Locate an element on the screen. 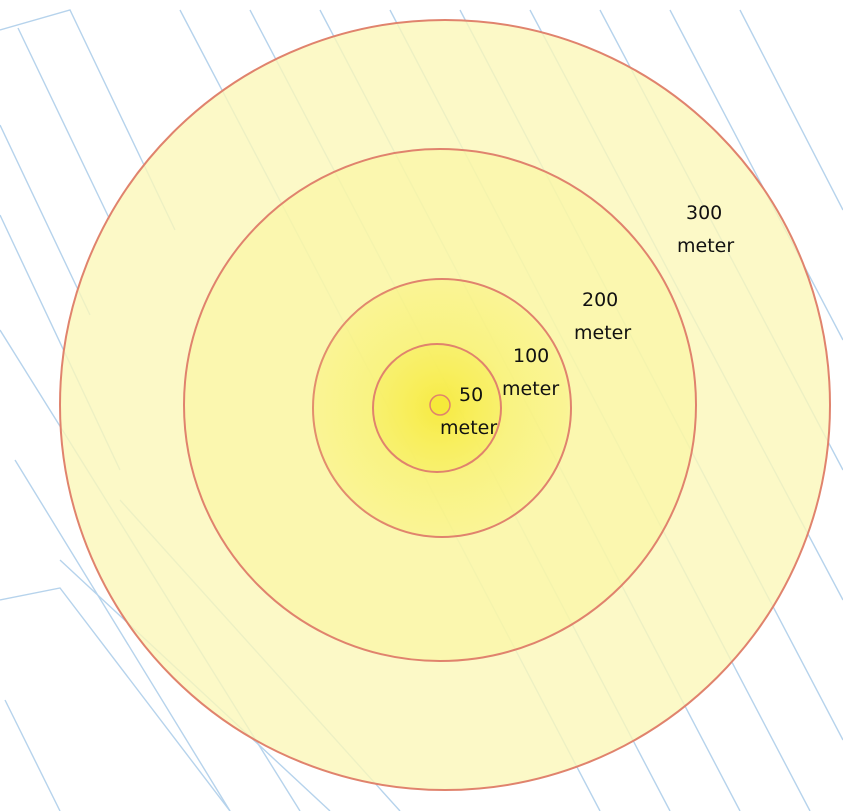 This screenshot has width=843, height=811. label-200-unit: meter is located at coordinates (602, 333).